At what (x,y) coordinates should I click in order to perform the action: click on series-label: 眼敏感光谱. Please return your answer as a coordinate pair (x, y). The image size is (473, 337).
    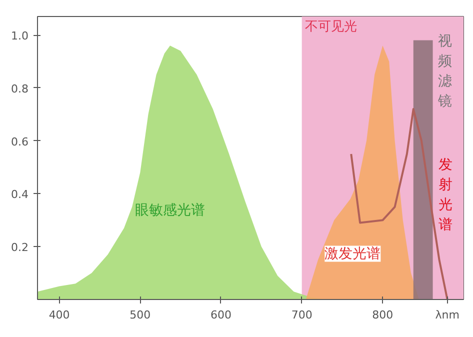
    Looking at the image, I should click on (170, 210).